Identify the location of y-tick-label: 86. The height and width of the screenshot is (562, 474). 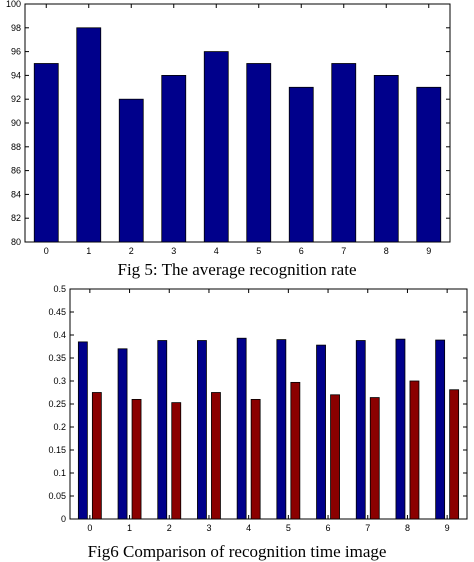
(16, 171).